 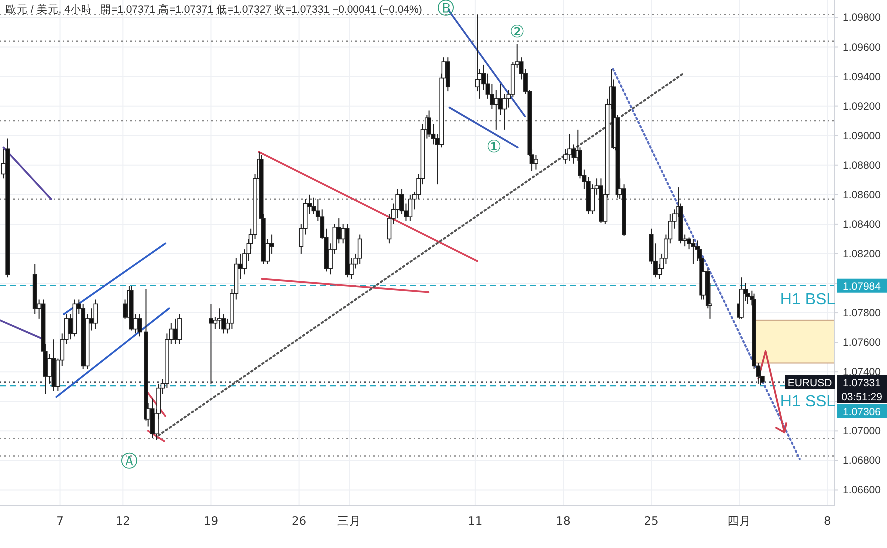 What do you see at coordinates (862, 254) in the screenshot?
I see `y-tick-label: 1.08200` at bounding box center [862, 254].